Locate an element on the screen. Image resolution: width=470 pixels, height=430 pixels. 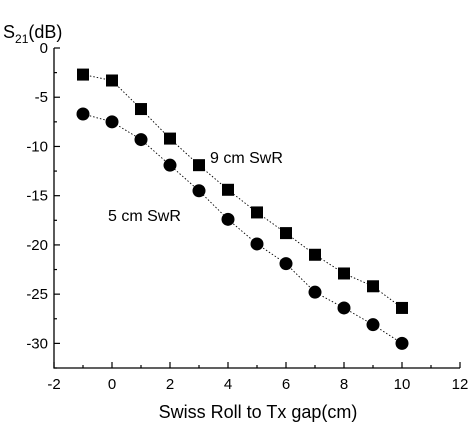
y-axis-title-unit: (dB) is located at coordinates (45, 32).